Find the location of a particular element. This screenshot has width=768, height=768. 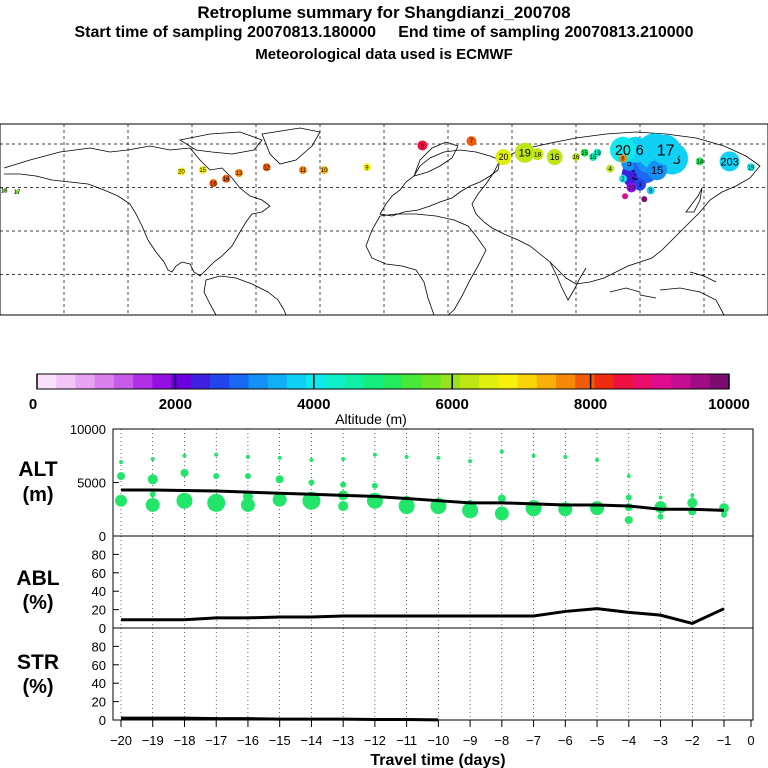

panel-abl: ABL (%) 80 60 40 20 0 is located at coordinates (385, 585).